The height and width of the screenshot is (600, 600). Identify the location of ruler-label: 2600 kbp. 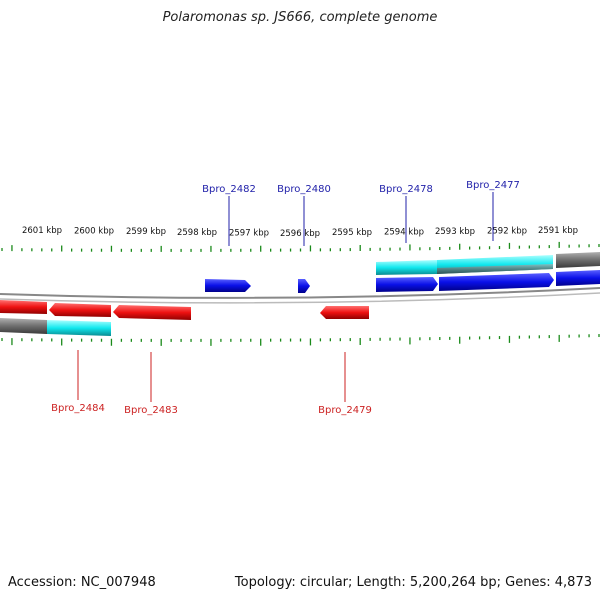
(94, 232).